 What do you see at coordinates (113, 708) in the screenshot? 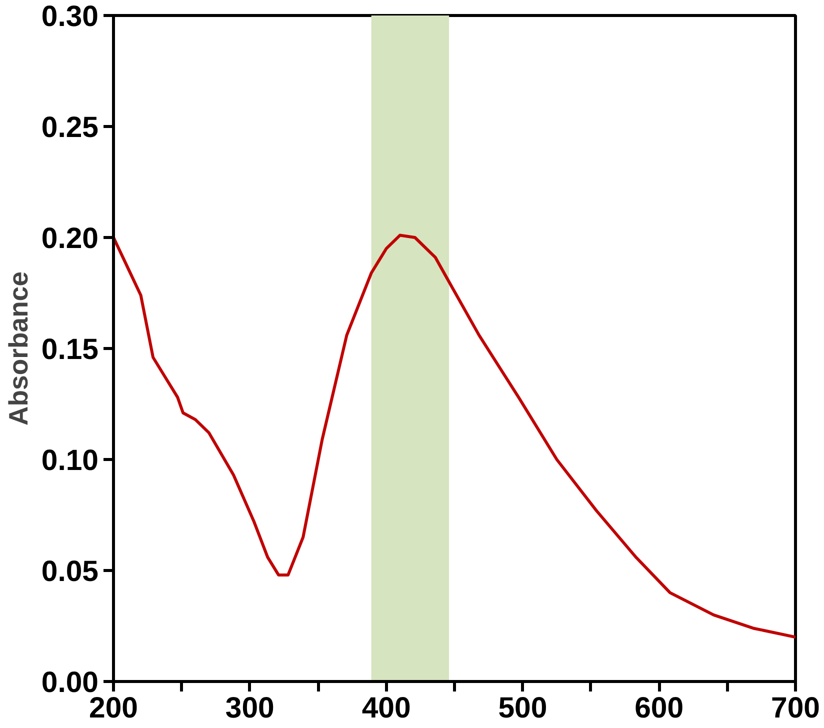
I see `x-tick-label: 200` at bounding box center [113, 708].